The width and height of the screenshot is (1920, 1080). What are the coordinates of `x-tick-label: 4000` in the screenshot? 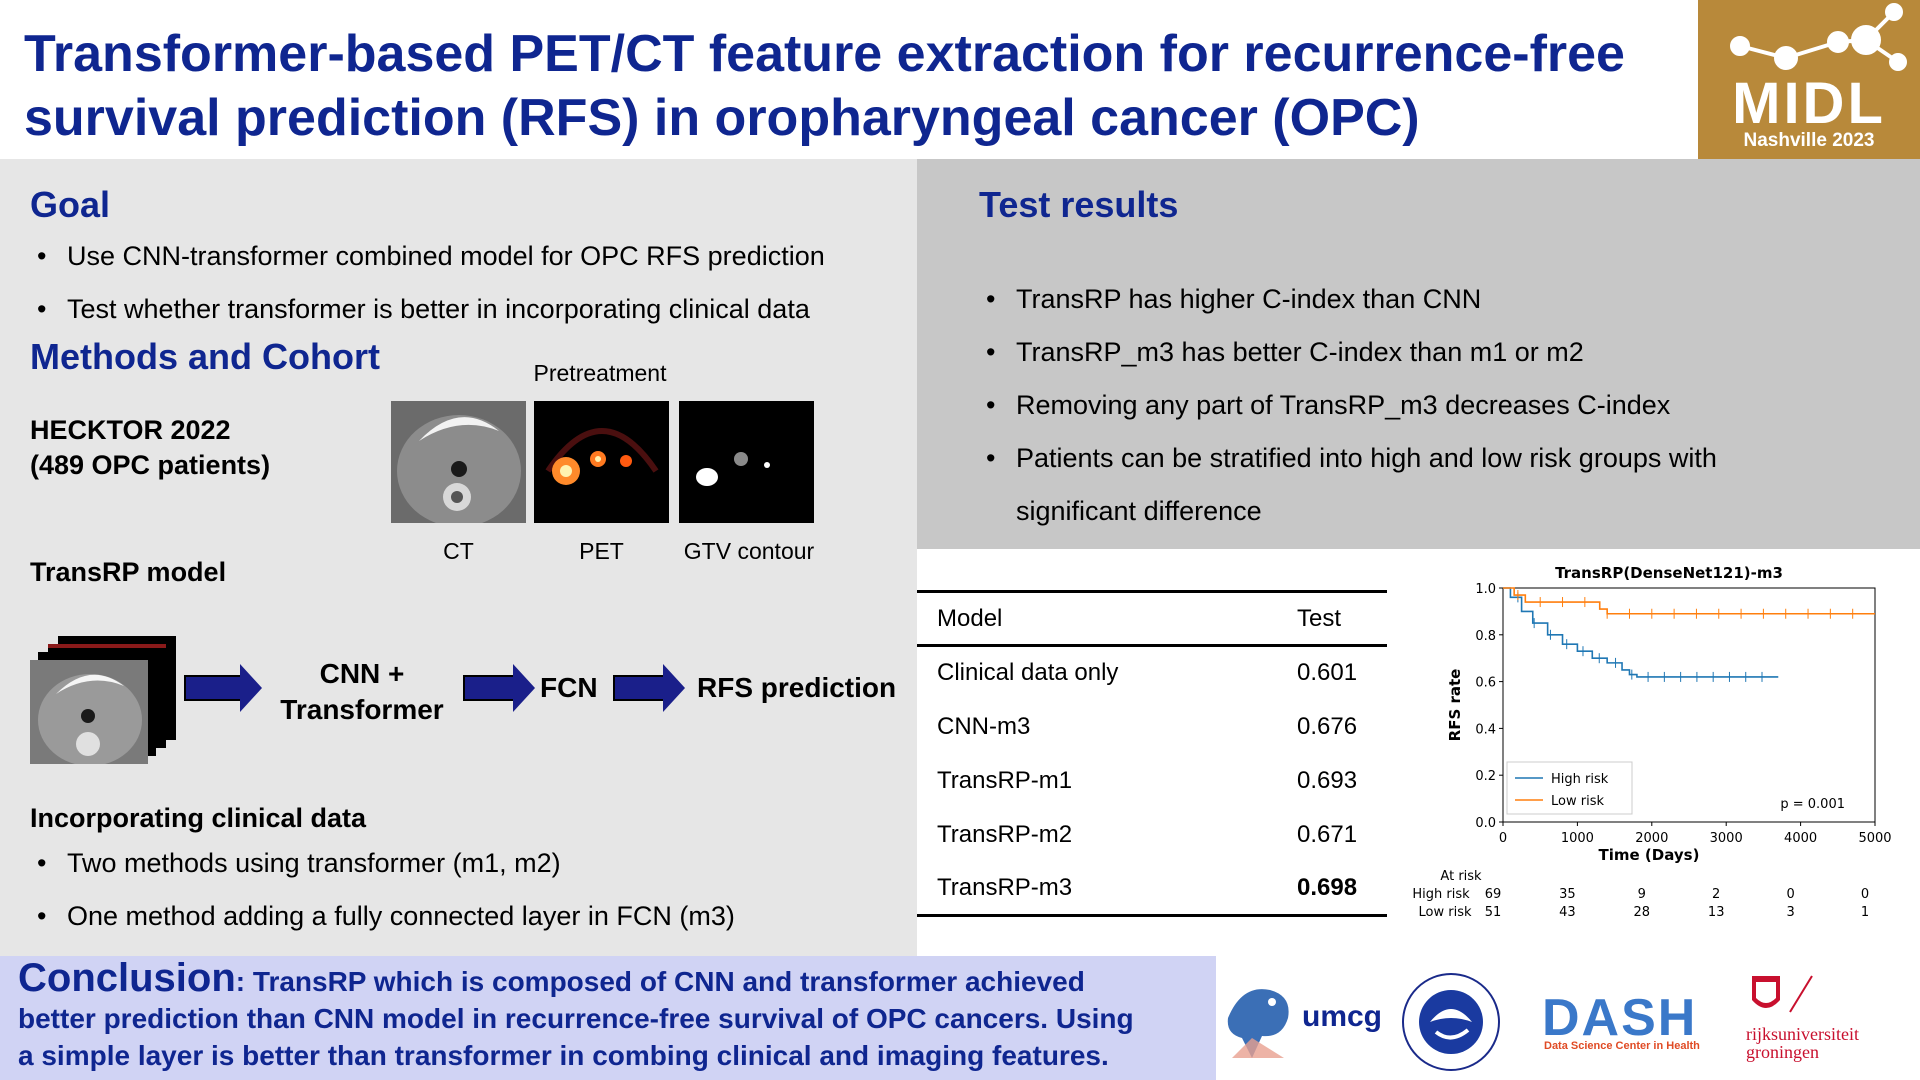 It's located at (1800, 838).